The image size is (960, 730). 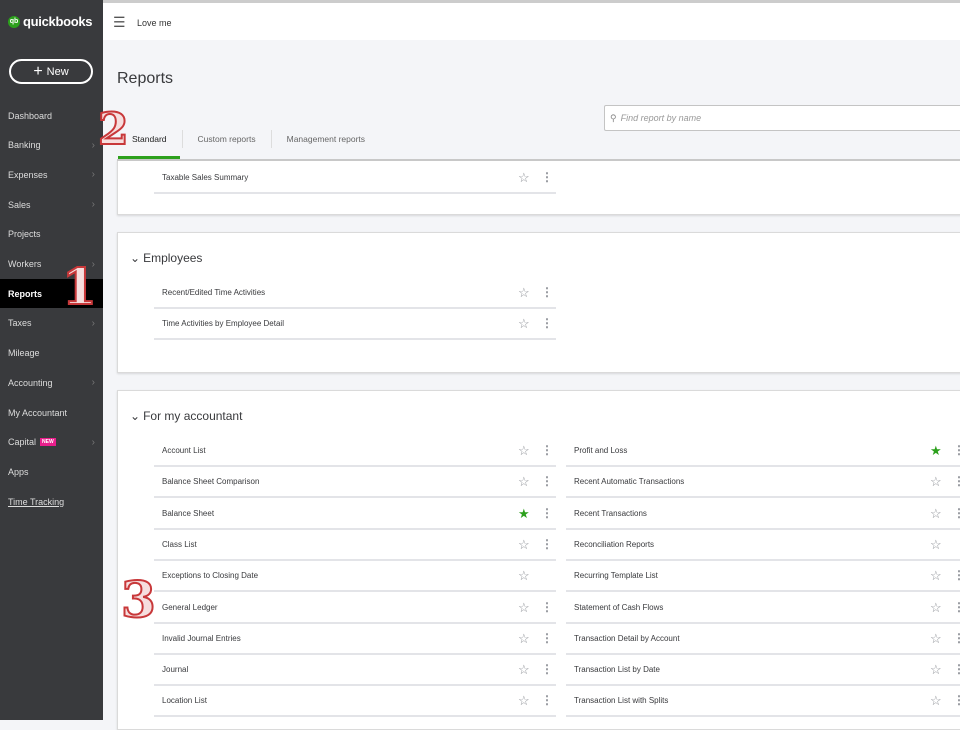 I want to click on report-row: Time Activities by Employee Detail ☆ ⋮, so click(x=355, y=325).